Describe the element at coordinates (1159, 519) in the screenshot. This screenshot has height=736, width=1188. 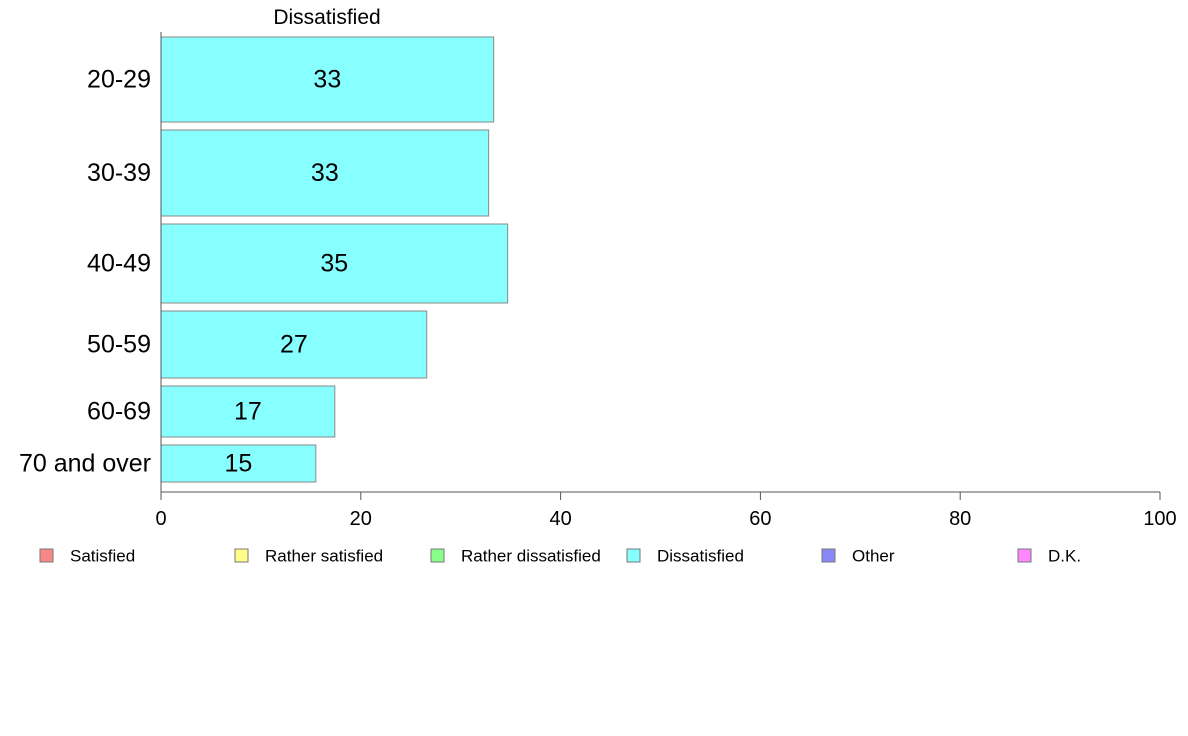
I see `x-tick-label: 100` at that location.